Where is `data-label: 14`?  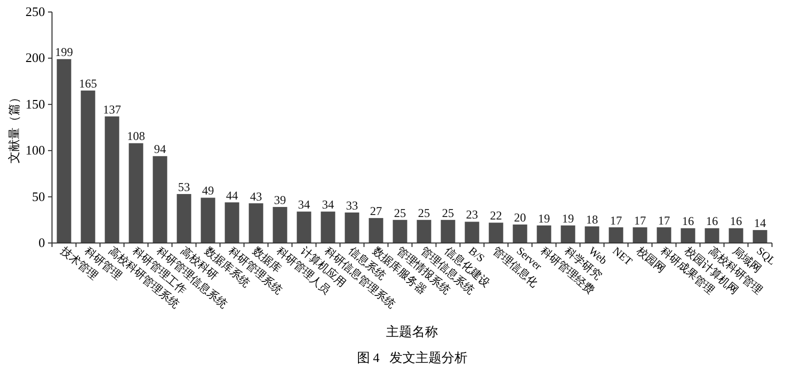 data-label: 14 is located at coordinates (760, 223).